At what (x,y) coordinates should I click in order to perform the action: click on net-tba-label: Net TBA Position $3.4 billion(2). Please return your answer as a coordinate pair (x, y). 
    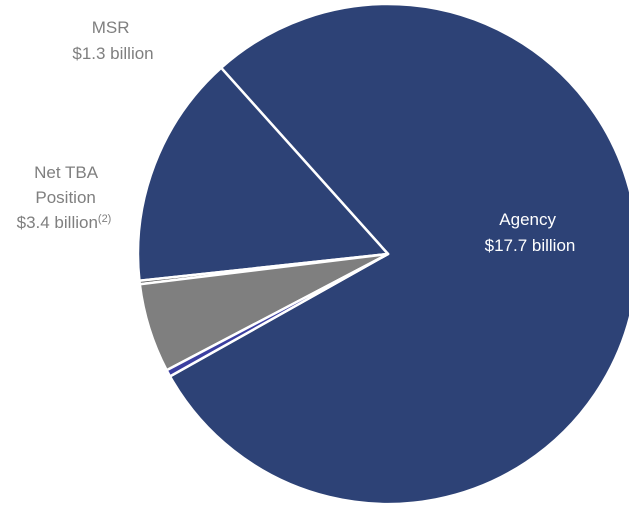
    Looking at the image, I should click on (64, 197).